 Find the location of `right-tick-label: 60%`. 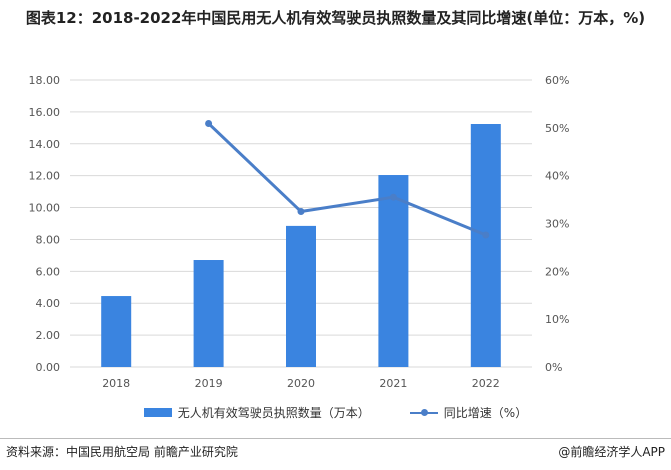

right-tick-label: 60% is located at coordinates (557, 80).